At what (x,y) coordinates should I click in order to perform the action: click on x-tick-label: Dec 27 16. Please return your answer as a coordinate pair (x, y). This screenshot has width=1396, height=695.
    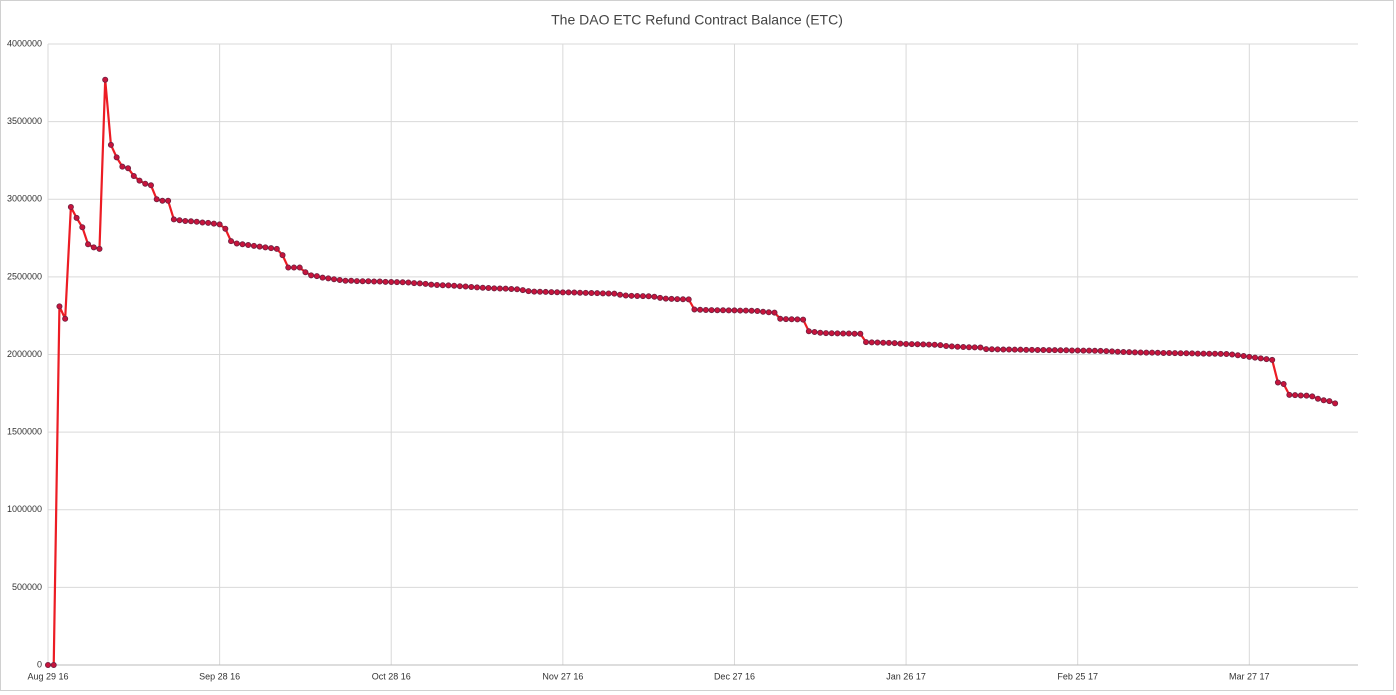
    Looking at the image, I should click on (734, 676).